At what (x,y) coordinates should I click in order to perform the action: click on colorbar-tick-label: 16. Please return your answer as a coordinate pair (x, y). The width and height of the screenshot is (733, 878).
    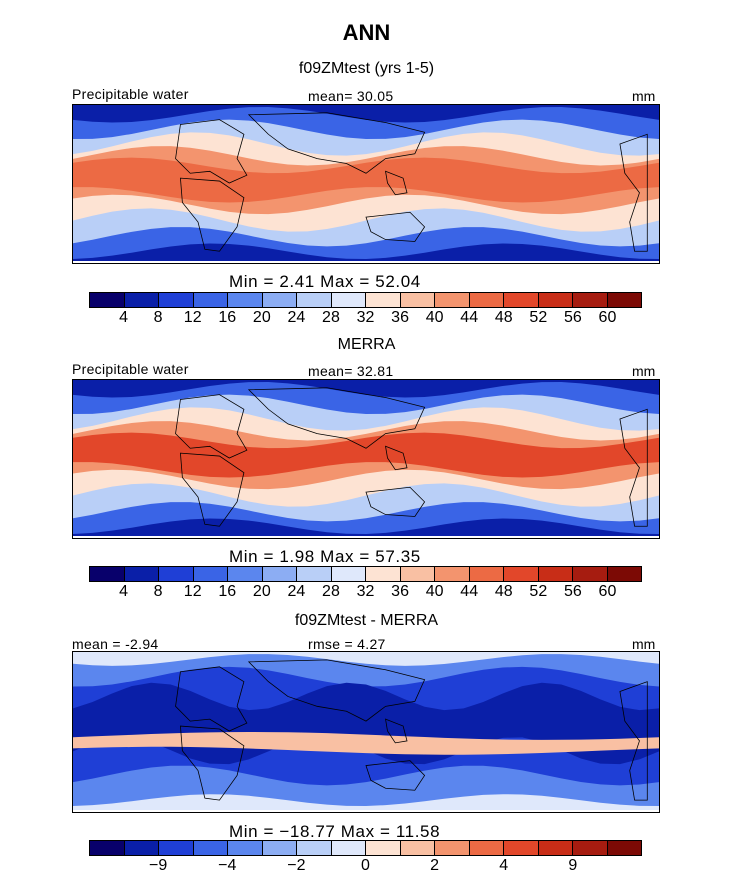
    Looking at the image, I should click on (227, 591).